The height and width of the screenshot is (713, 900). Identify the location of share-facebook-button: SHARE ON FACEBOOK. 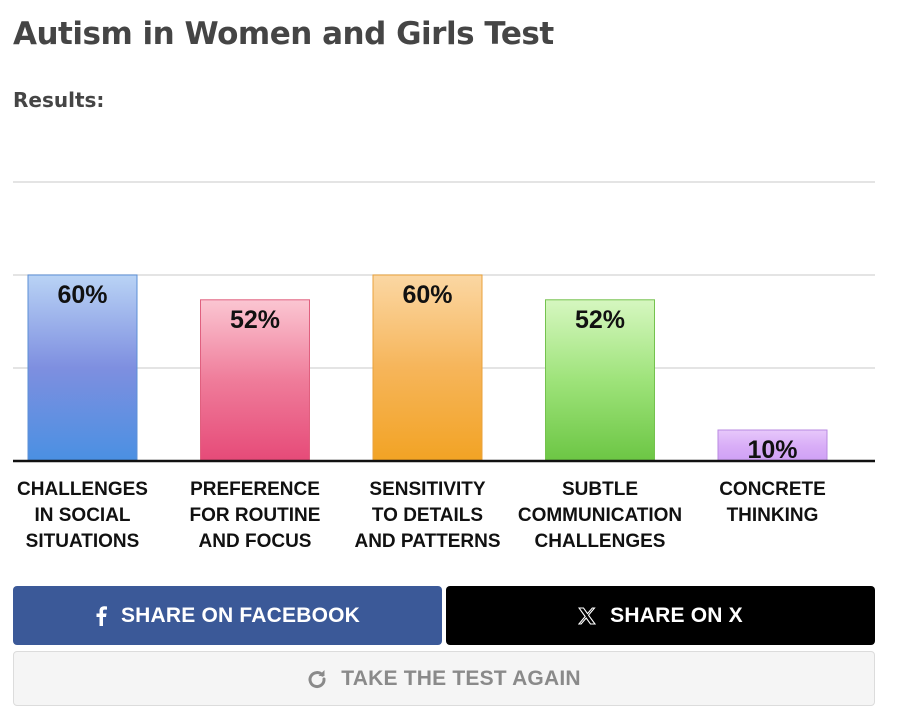
(227, 615).